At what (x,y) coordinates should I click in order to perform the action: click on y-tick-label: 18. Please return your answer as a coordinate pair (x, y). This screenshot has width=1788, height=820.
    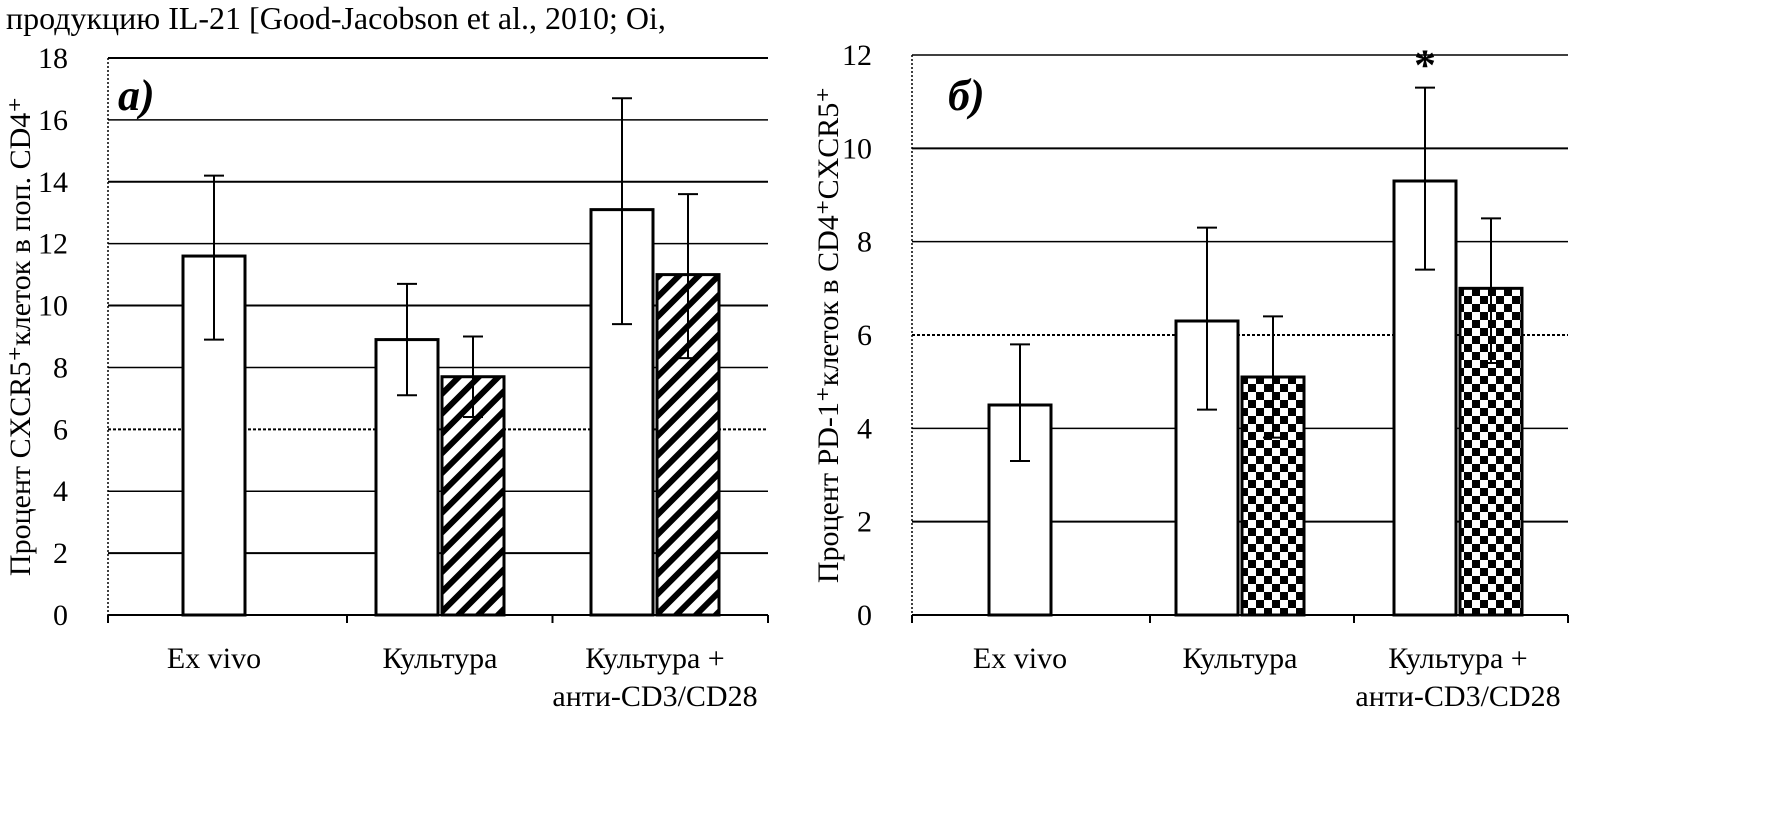
    Looking at the image, I should click on (53, 58).